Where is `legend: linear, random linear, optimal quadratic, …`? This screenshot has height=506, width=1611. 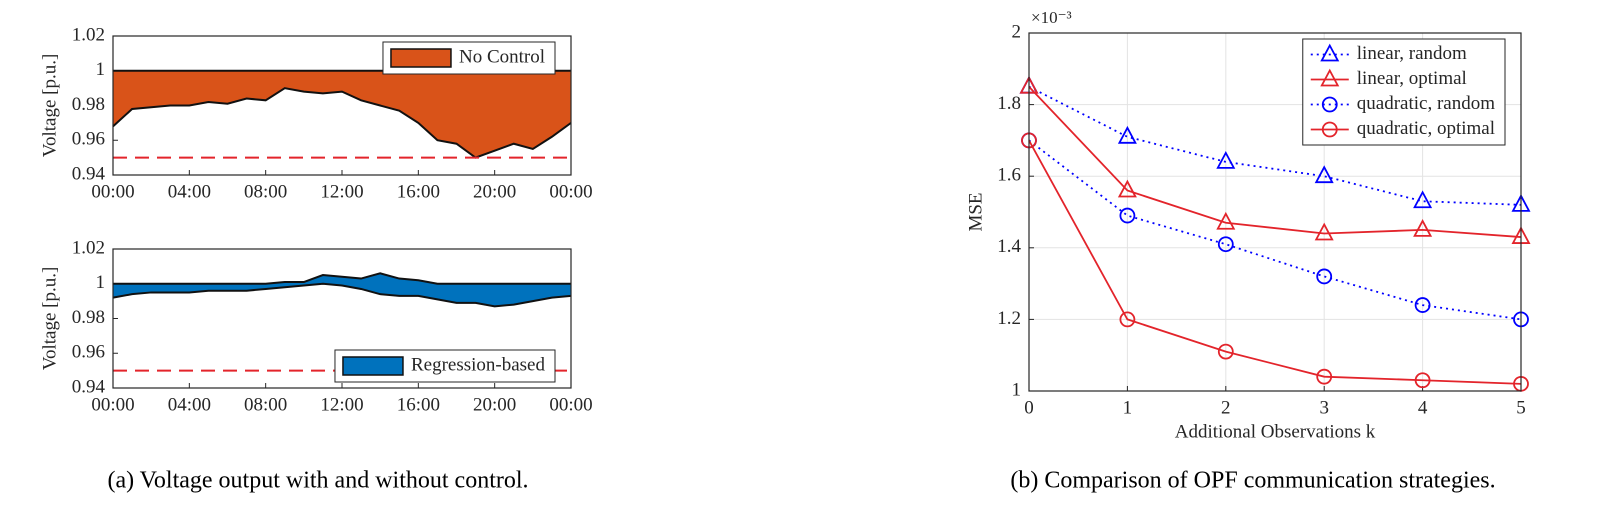
legend: linear, random linear, optimal quadratic, … is located at coordinates (1404, 92).